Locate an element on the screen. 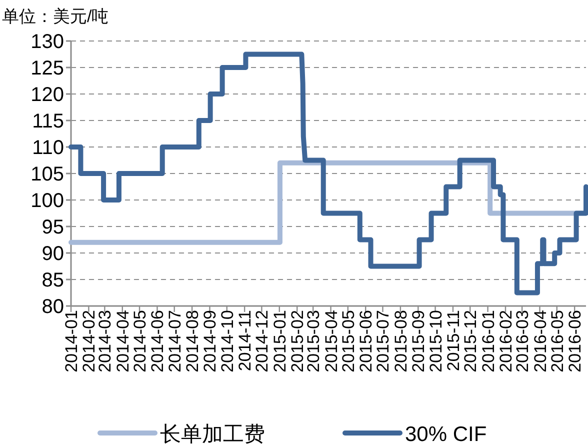 The width and height of the screenshot is (588, 448). x-tick-label: 2014-08 is located at coordinates (192, 341).